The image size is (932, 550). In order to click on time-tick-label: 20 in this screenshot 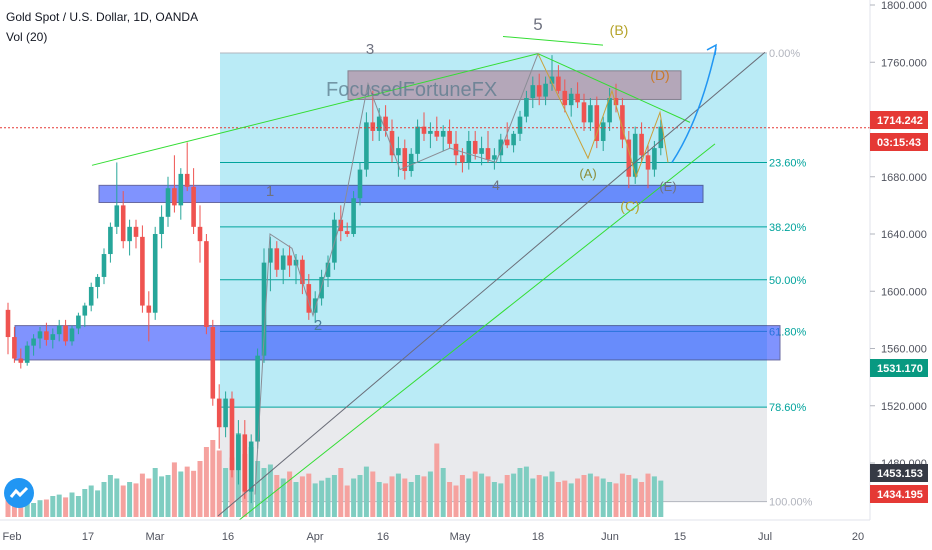, I will do `click(858, 537)`.